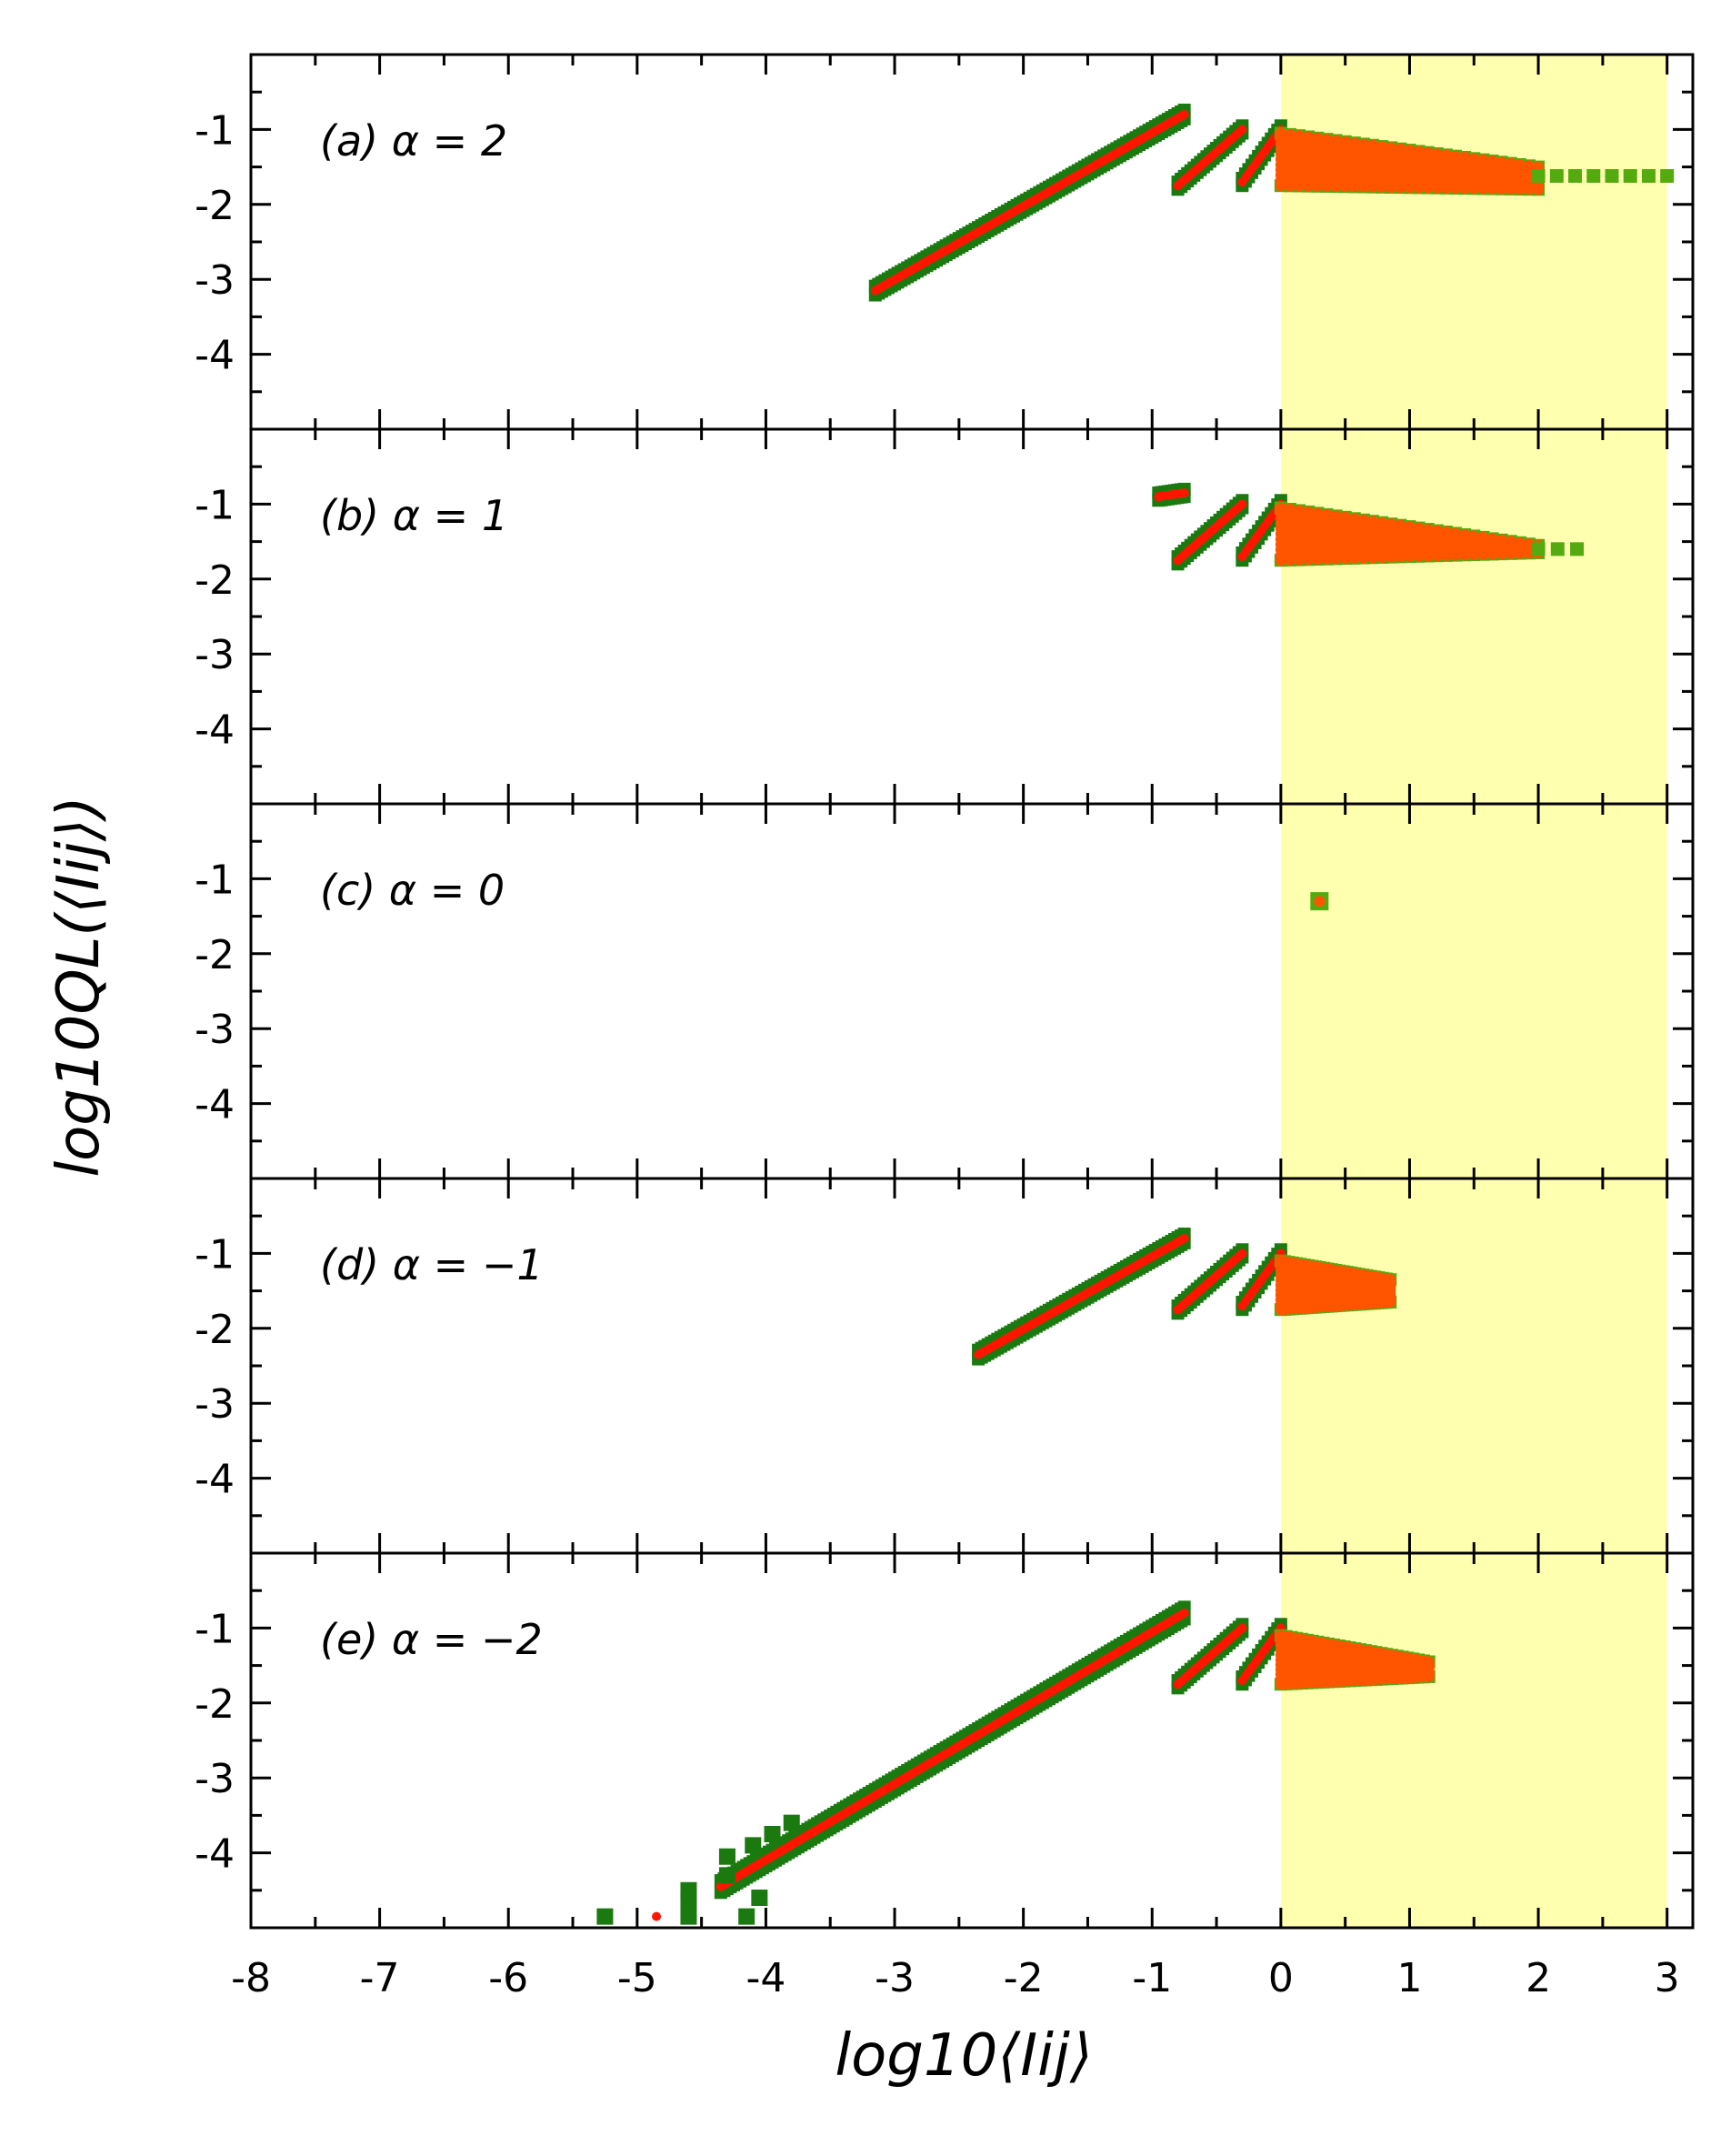  I want to click on panel-label: (a) α = 2, so click(413, 140).